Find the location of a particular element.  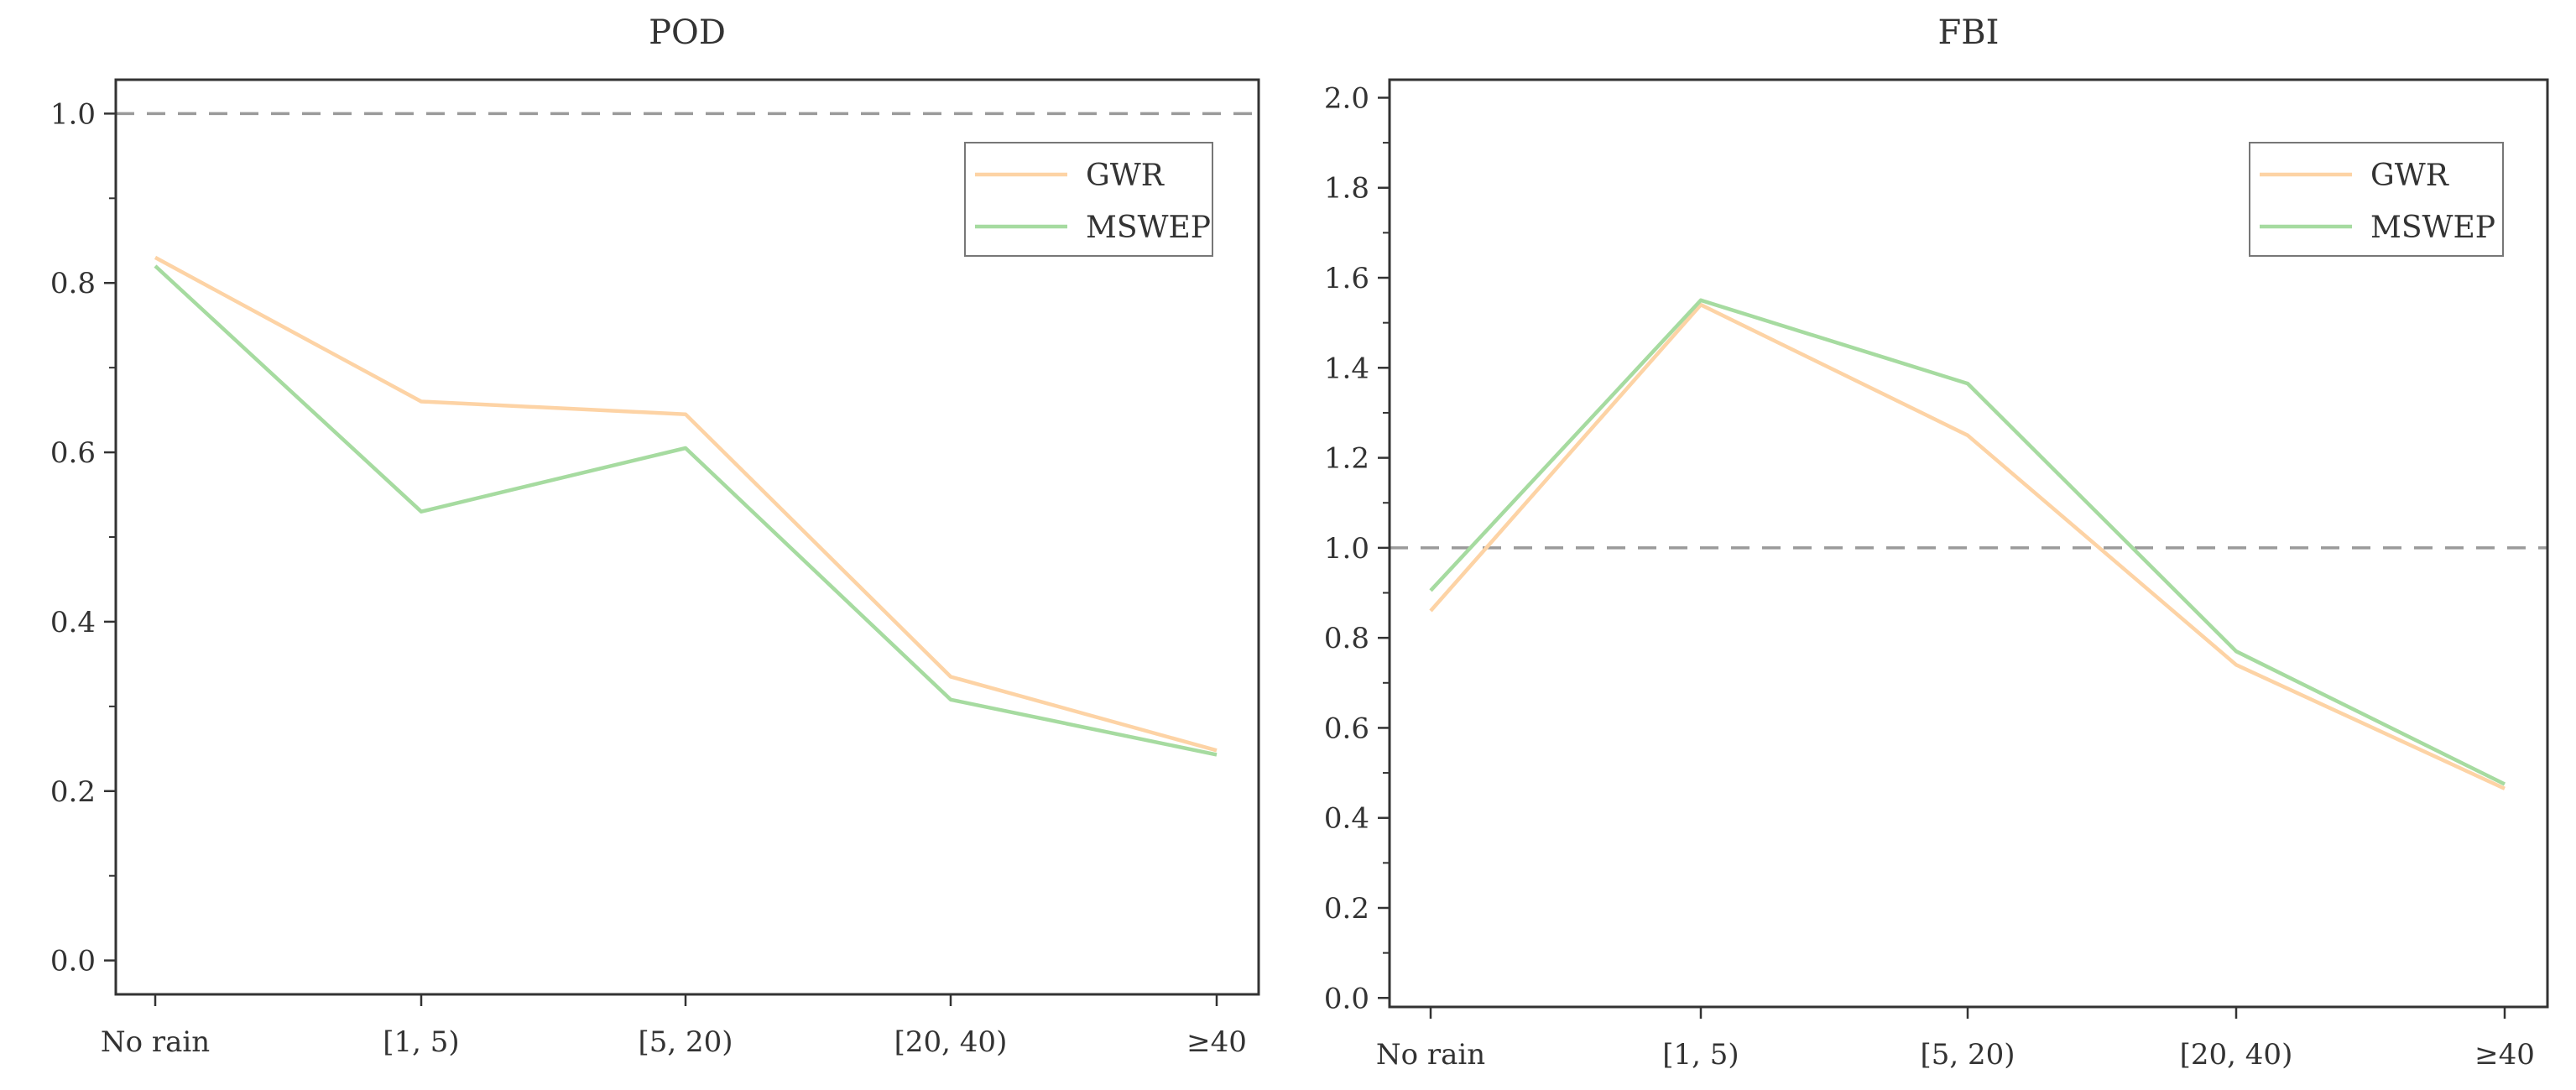

y-tick-label: 1.4 is located at coordinates (1346, 368).